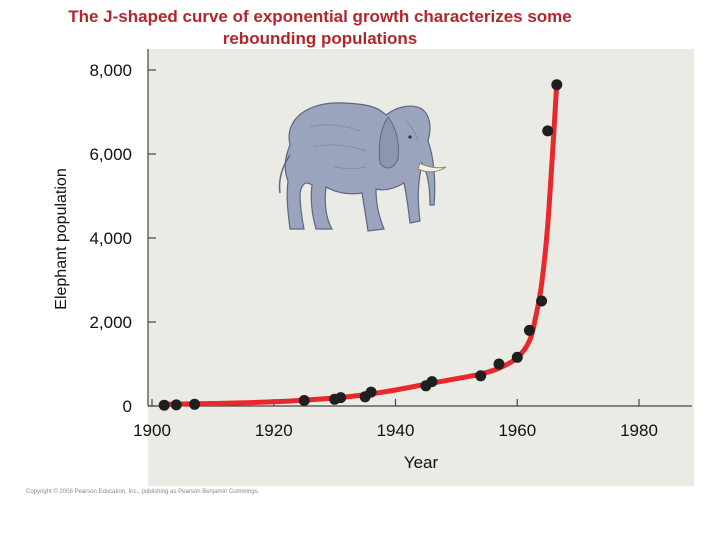 The image size is (720, 540). Describe the element at coordinates (110, 154) in the screenshot. I see `y-tick-label-6,000: 6,000` at that location.